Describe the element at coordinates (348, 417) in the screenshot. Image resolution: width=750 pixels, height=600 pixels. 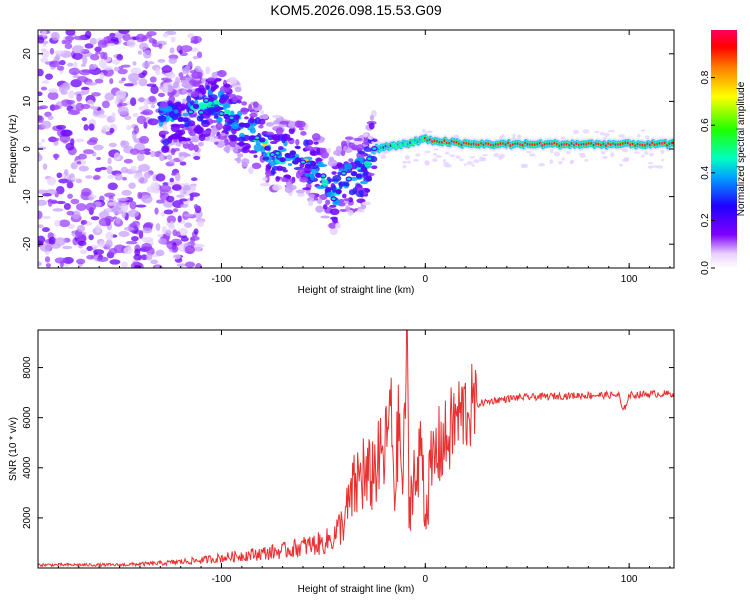
I see `y-tick: 6000` at that location.